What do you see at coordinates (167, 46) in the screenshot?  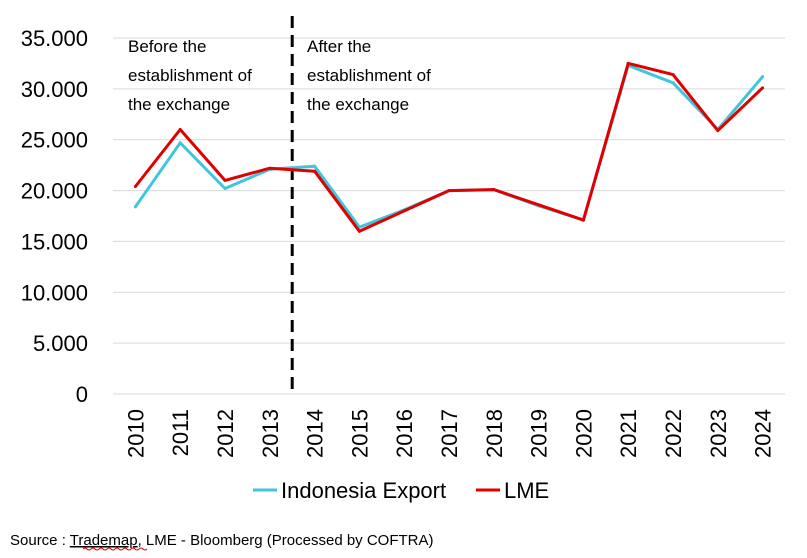 I see `annotation-before-line-1: Before the` at bounding box center [167, 46].